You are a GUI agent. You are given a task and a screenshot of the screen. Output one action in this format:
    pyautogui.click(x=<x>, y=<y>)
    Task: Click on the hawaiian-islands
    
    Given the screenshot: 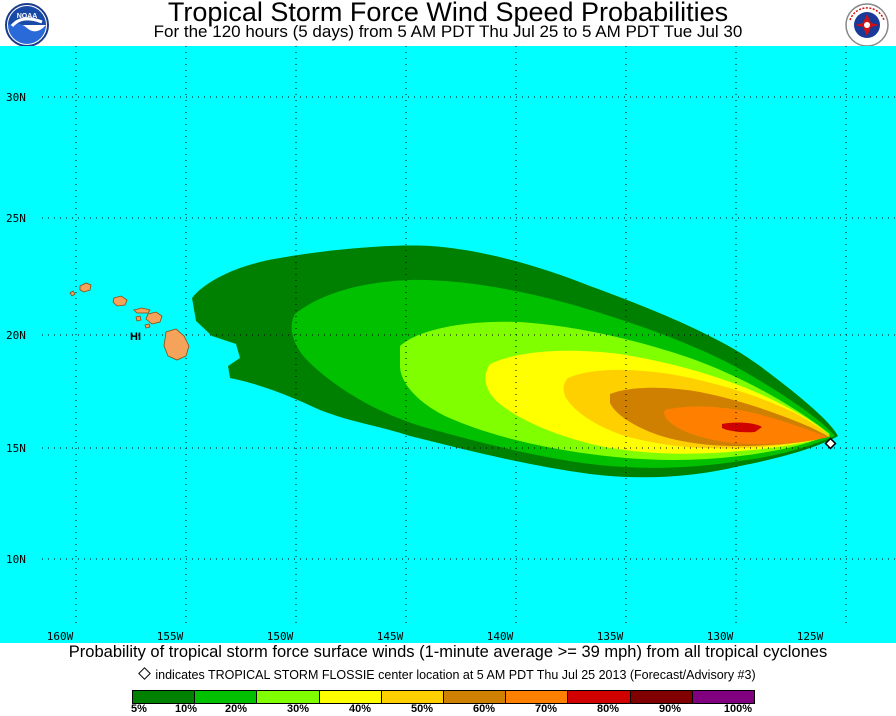 What is the action you would take?
    pyautogui.click(x=129, y=321)
    